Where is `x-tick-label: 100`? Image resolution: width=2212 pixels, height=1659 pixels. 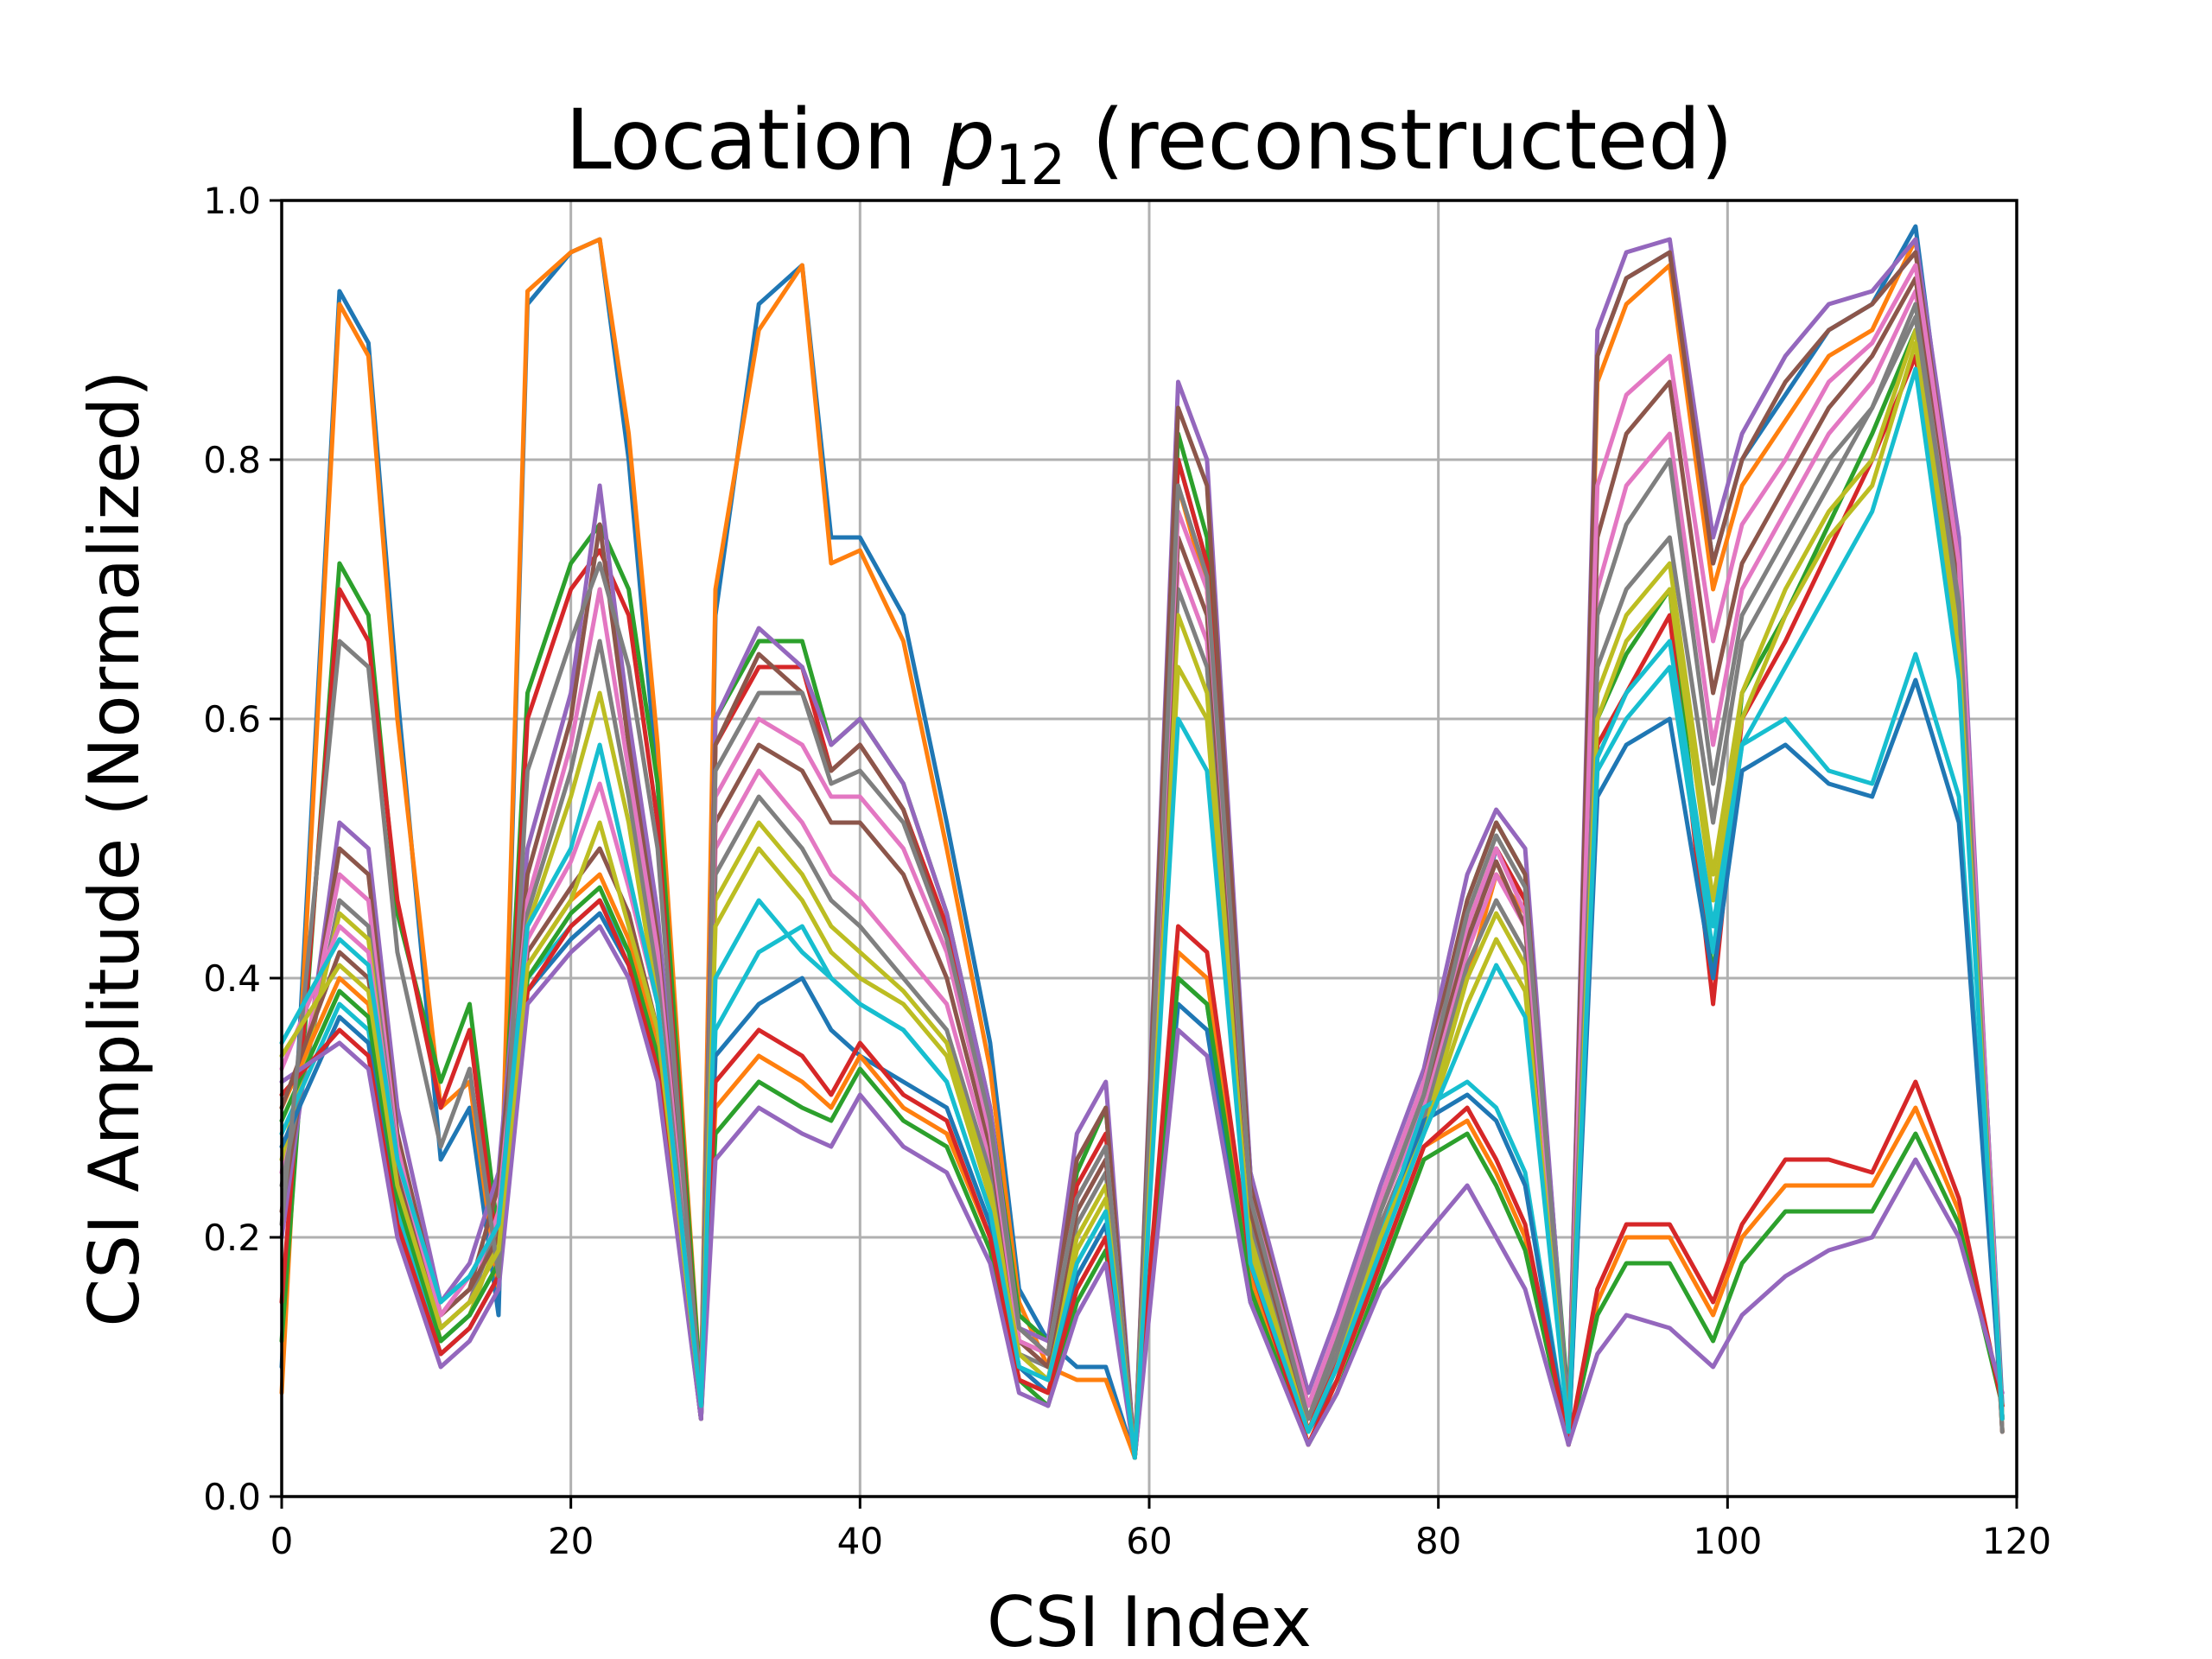 x-tick-label: 100 is located at coordinates (1727, 1541).